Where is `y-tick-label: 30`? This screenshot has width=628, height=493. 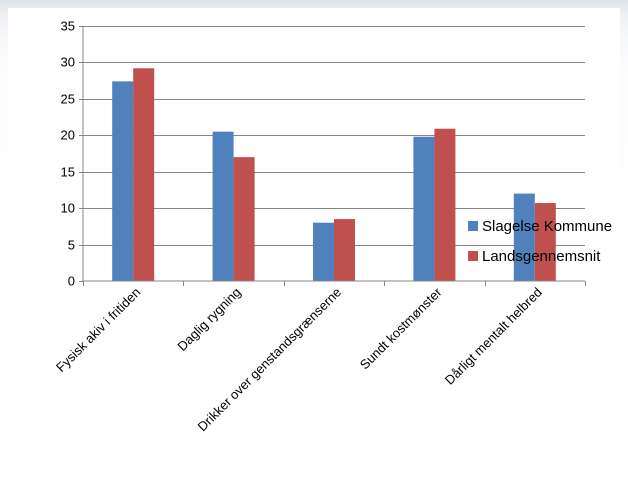 y-tick-label: 30 is located at coordinates (68, 62).